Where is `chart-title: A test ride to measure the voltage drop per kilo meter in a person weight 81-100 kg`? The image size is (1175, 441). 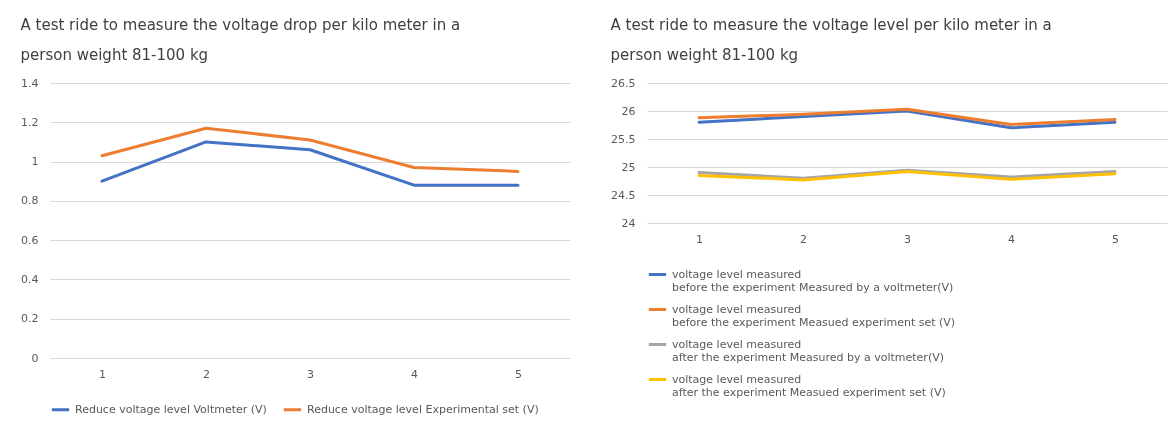
chart-title: A test ride to measure the voltage drop per kilo meter in a person weight 81-100 kg is located at coordinates (240, 40).